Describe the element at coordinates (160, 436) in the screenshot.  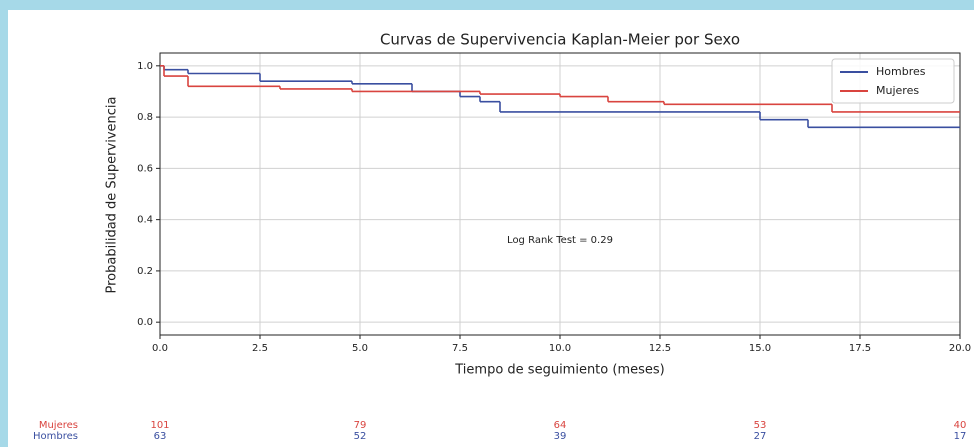
I see `risk-count: 63` at that location.